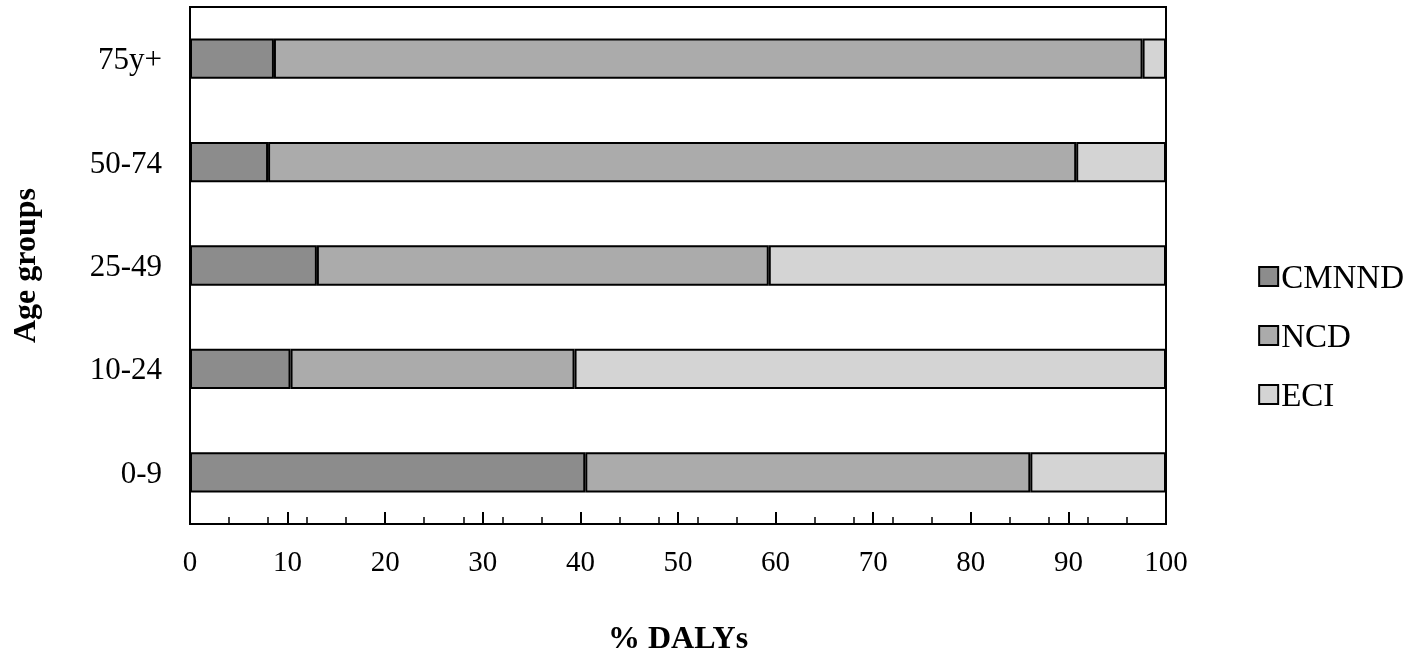 This screenshot has width=1417, height=658. Describe the element at coordinates (24, 265) in the screenshot. I see `y-axis-title: Age groups` at that location.